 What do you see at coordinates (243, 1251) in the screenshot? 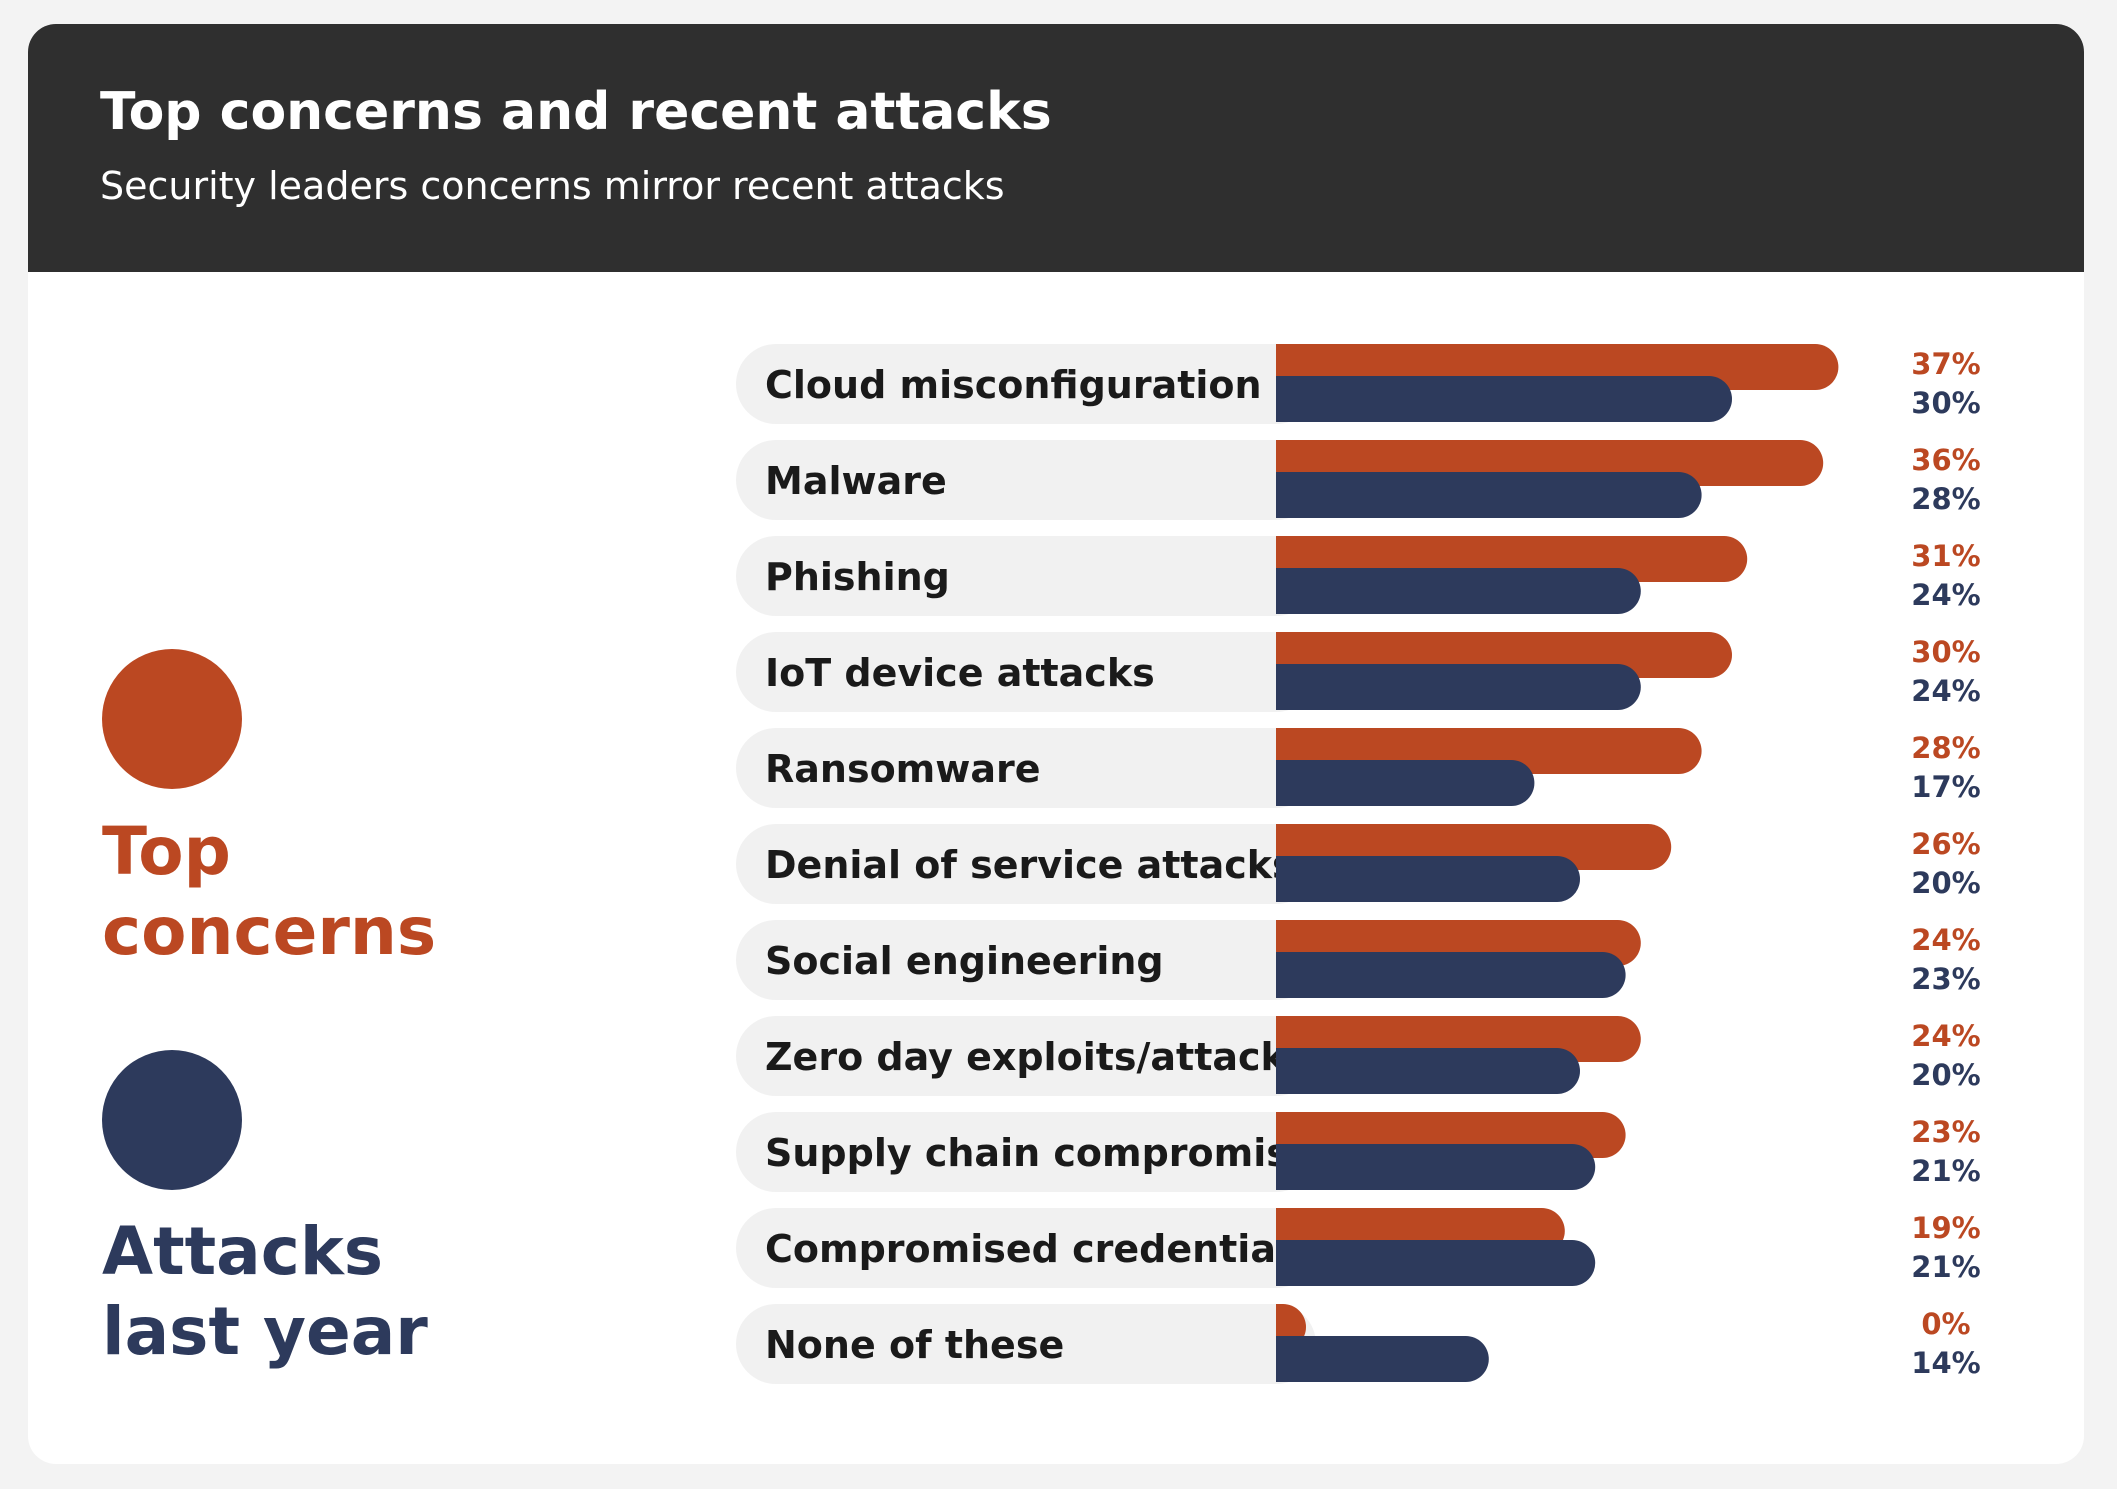
I see `legend-label-attacks-last-year-line1: Attacks` at bounding box center [243, 1251].